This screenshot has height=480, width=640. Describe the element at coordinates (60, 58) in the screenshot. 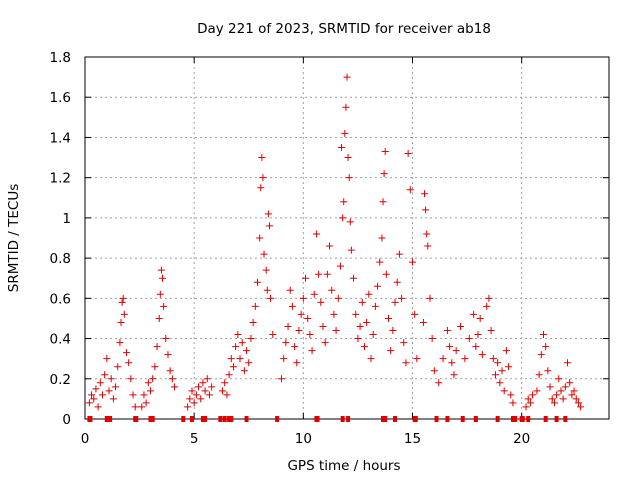

I see `y-tick-label: 1.8` at that location.